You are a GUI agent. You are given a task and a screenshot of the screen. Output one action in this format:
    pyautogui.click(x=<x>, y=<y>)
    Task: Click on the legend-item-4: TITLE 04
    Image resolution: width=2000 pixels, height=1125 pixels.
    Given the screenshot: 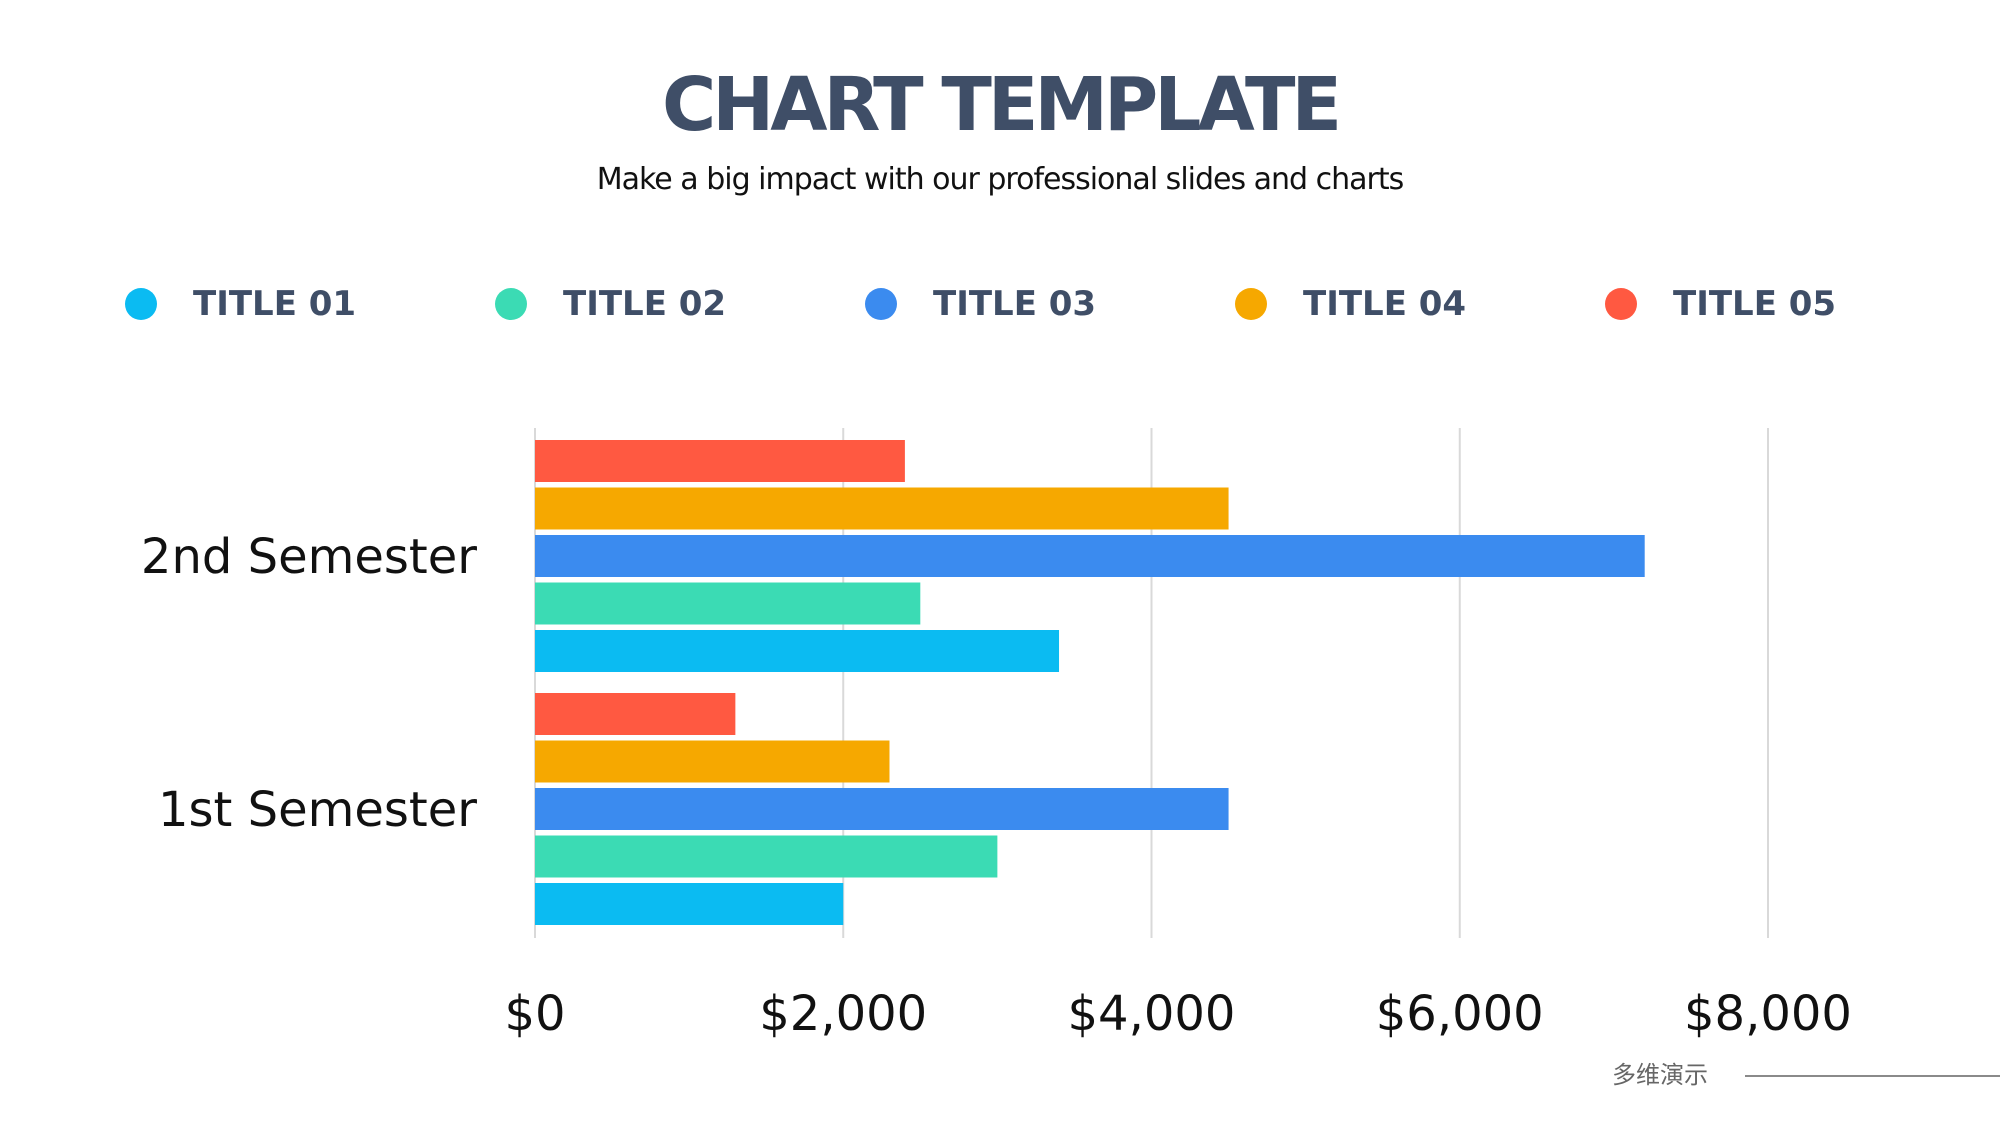 What is the action you would take?
    pyautogui.click(x=1350, y=304)
    